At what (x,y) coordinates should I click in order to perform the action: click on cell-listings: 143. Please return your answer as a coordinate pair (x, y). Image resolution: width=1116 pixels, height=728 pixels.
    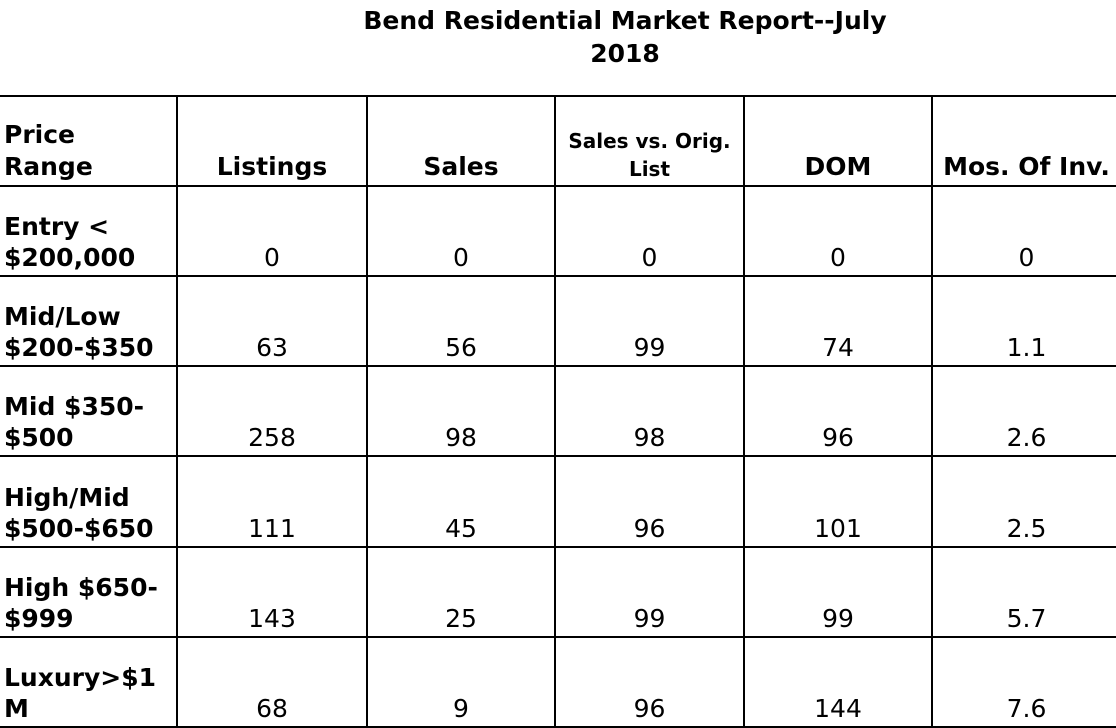
    Looking at the image, I should click on (272, 591).